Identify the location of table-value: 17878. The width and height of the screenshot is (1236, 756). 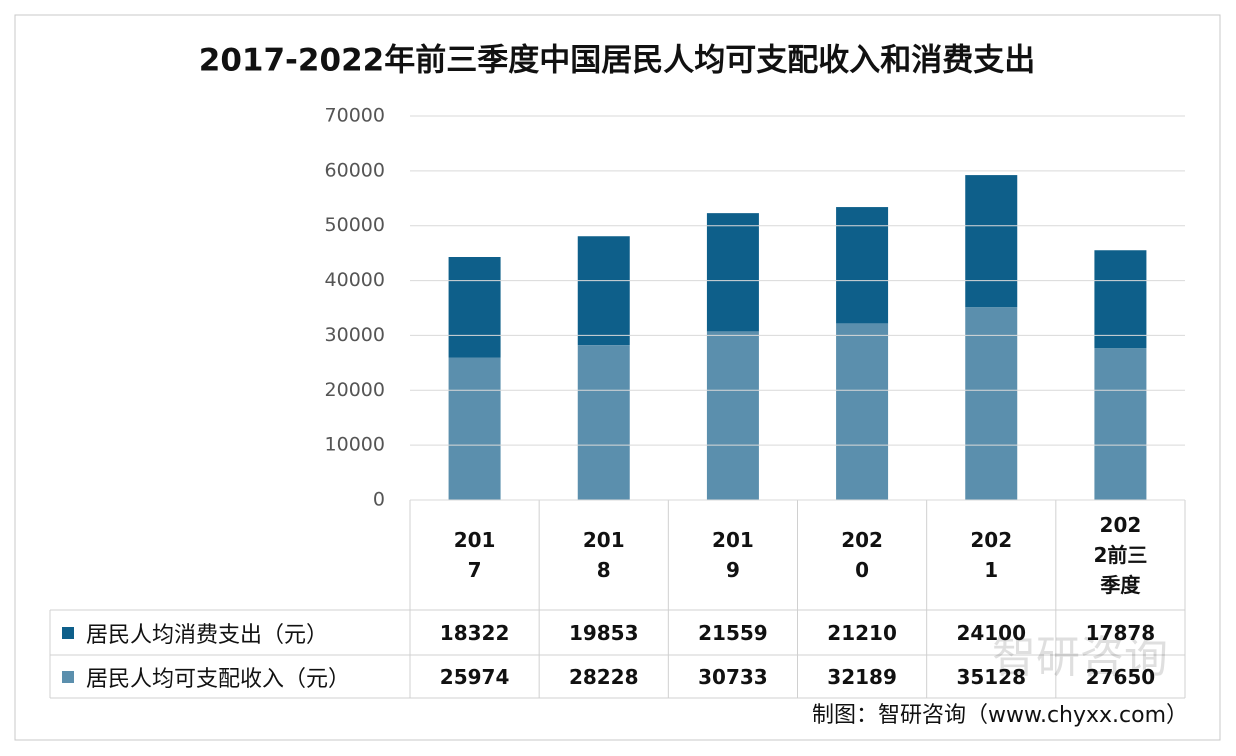
(1120, 632).